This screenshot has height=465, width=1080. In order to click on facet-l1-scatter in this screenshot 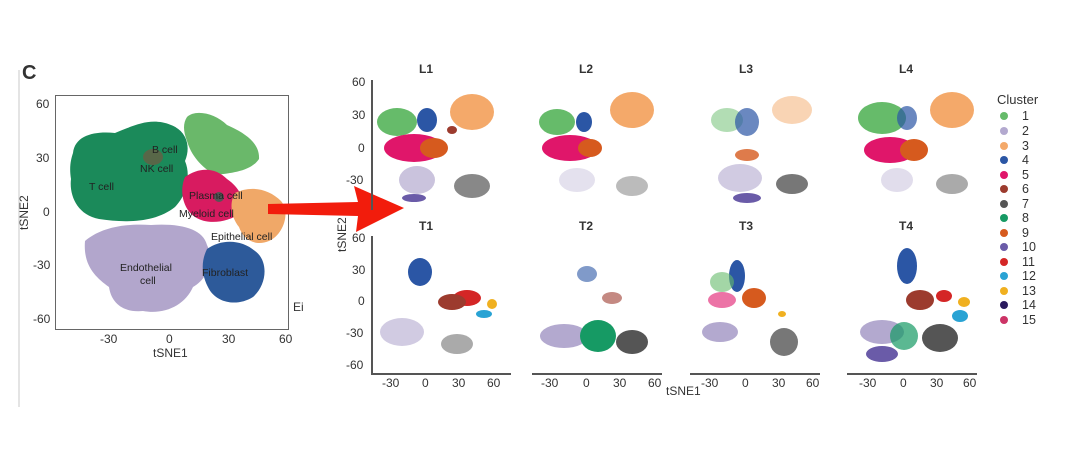, I will do `click(435, 148)`.